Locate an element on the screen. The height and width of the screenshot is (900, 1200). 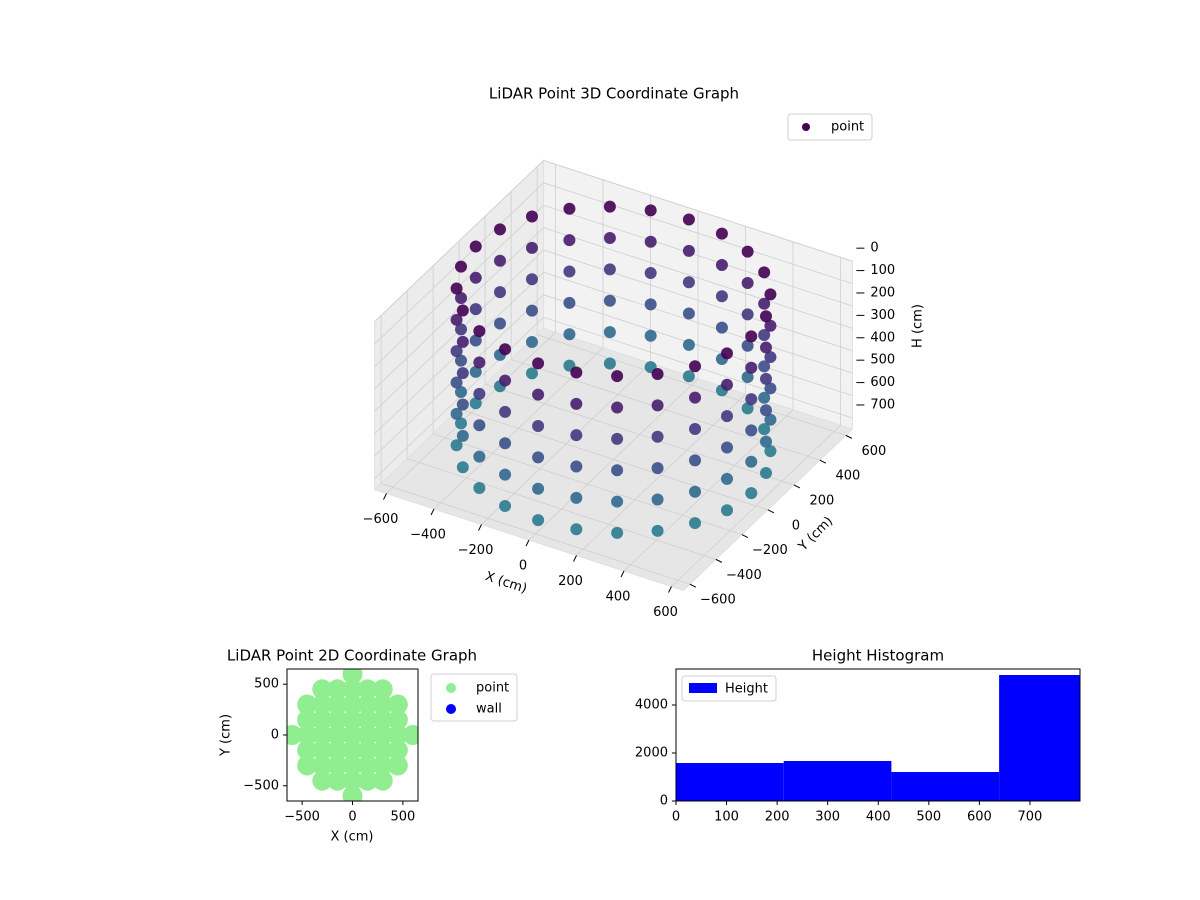
y-tick-label: −500 is located at coordinates (261, 785).